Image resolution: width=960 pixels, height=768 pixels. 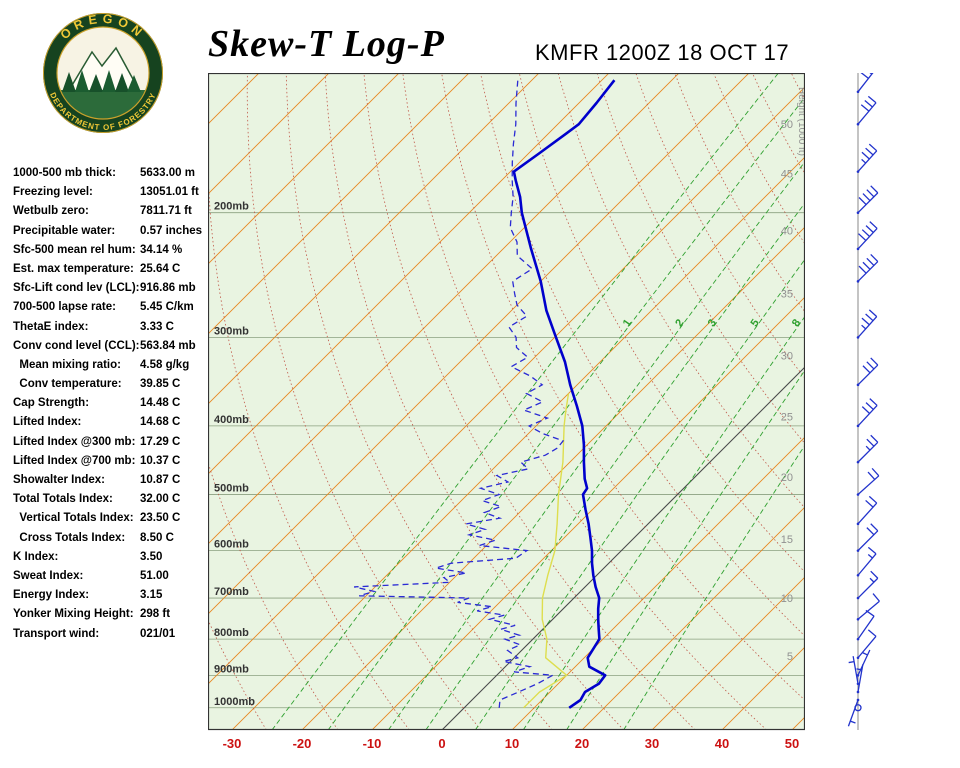 I want to click on svg-text: 600mb, so click(x=231, y=545).